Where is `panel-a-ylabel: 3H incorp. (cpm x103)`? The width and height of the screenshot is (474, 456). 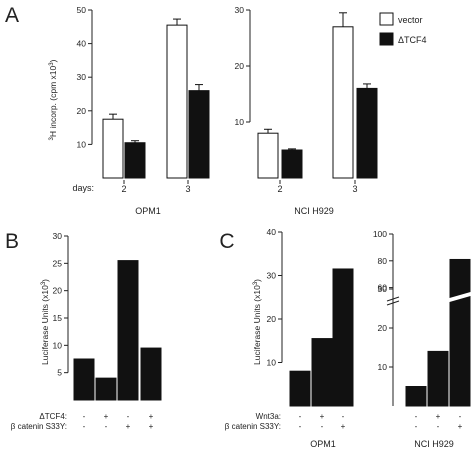
panel-a-ylabel: 3H incorp. (cpm x103) is located at coordinates (53, 99).